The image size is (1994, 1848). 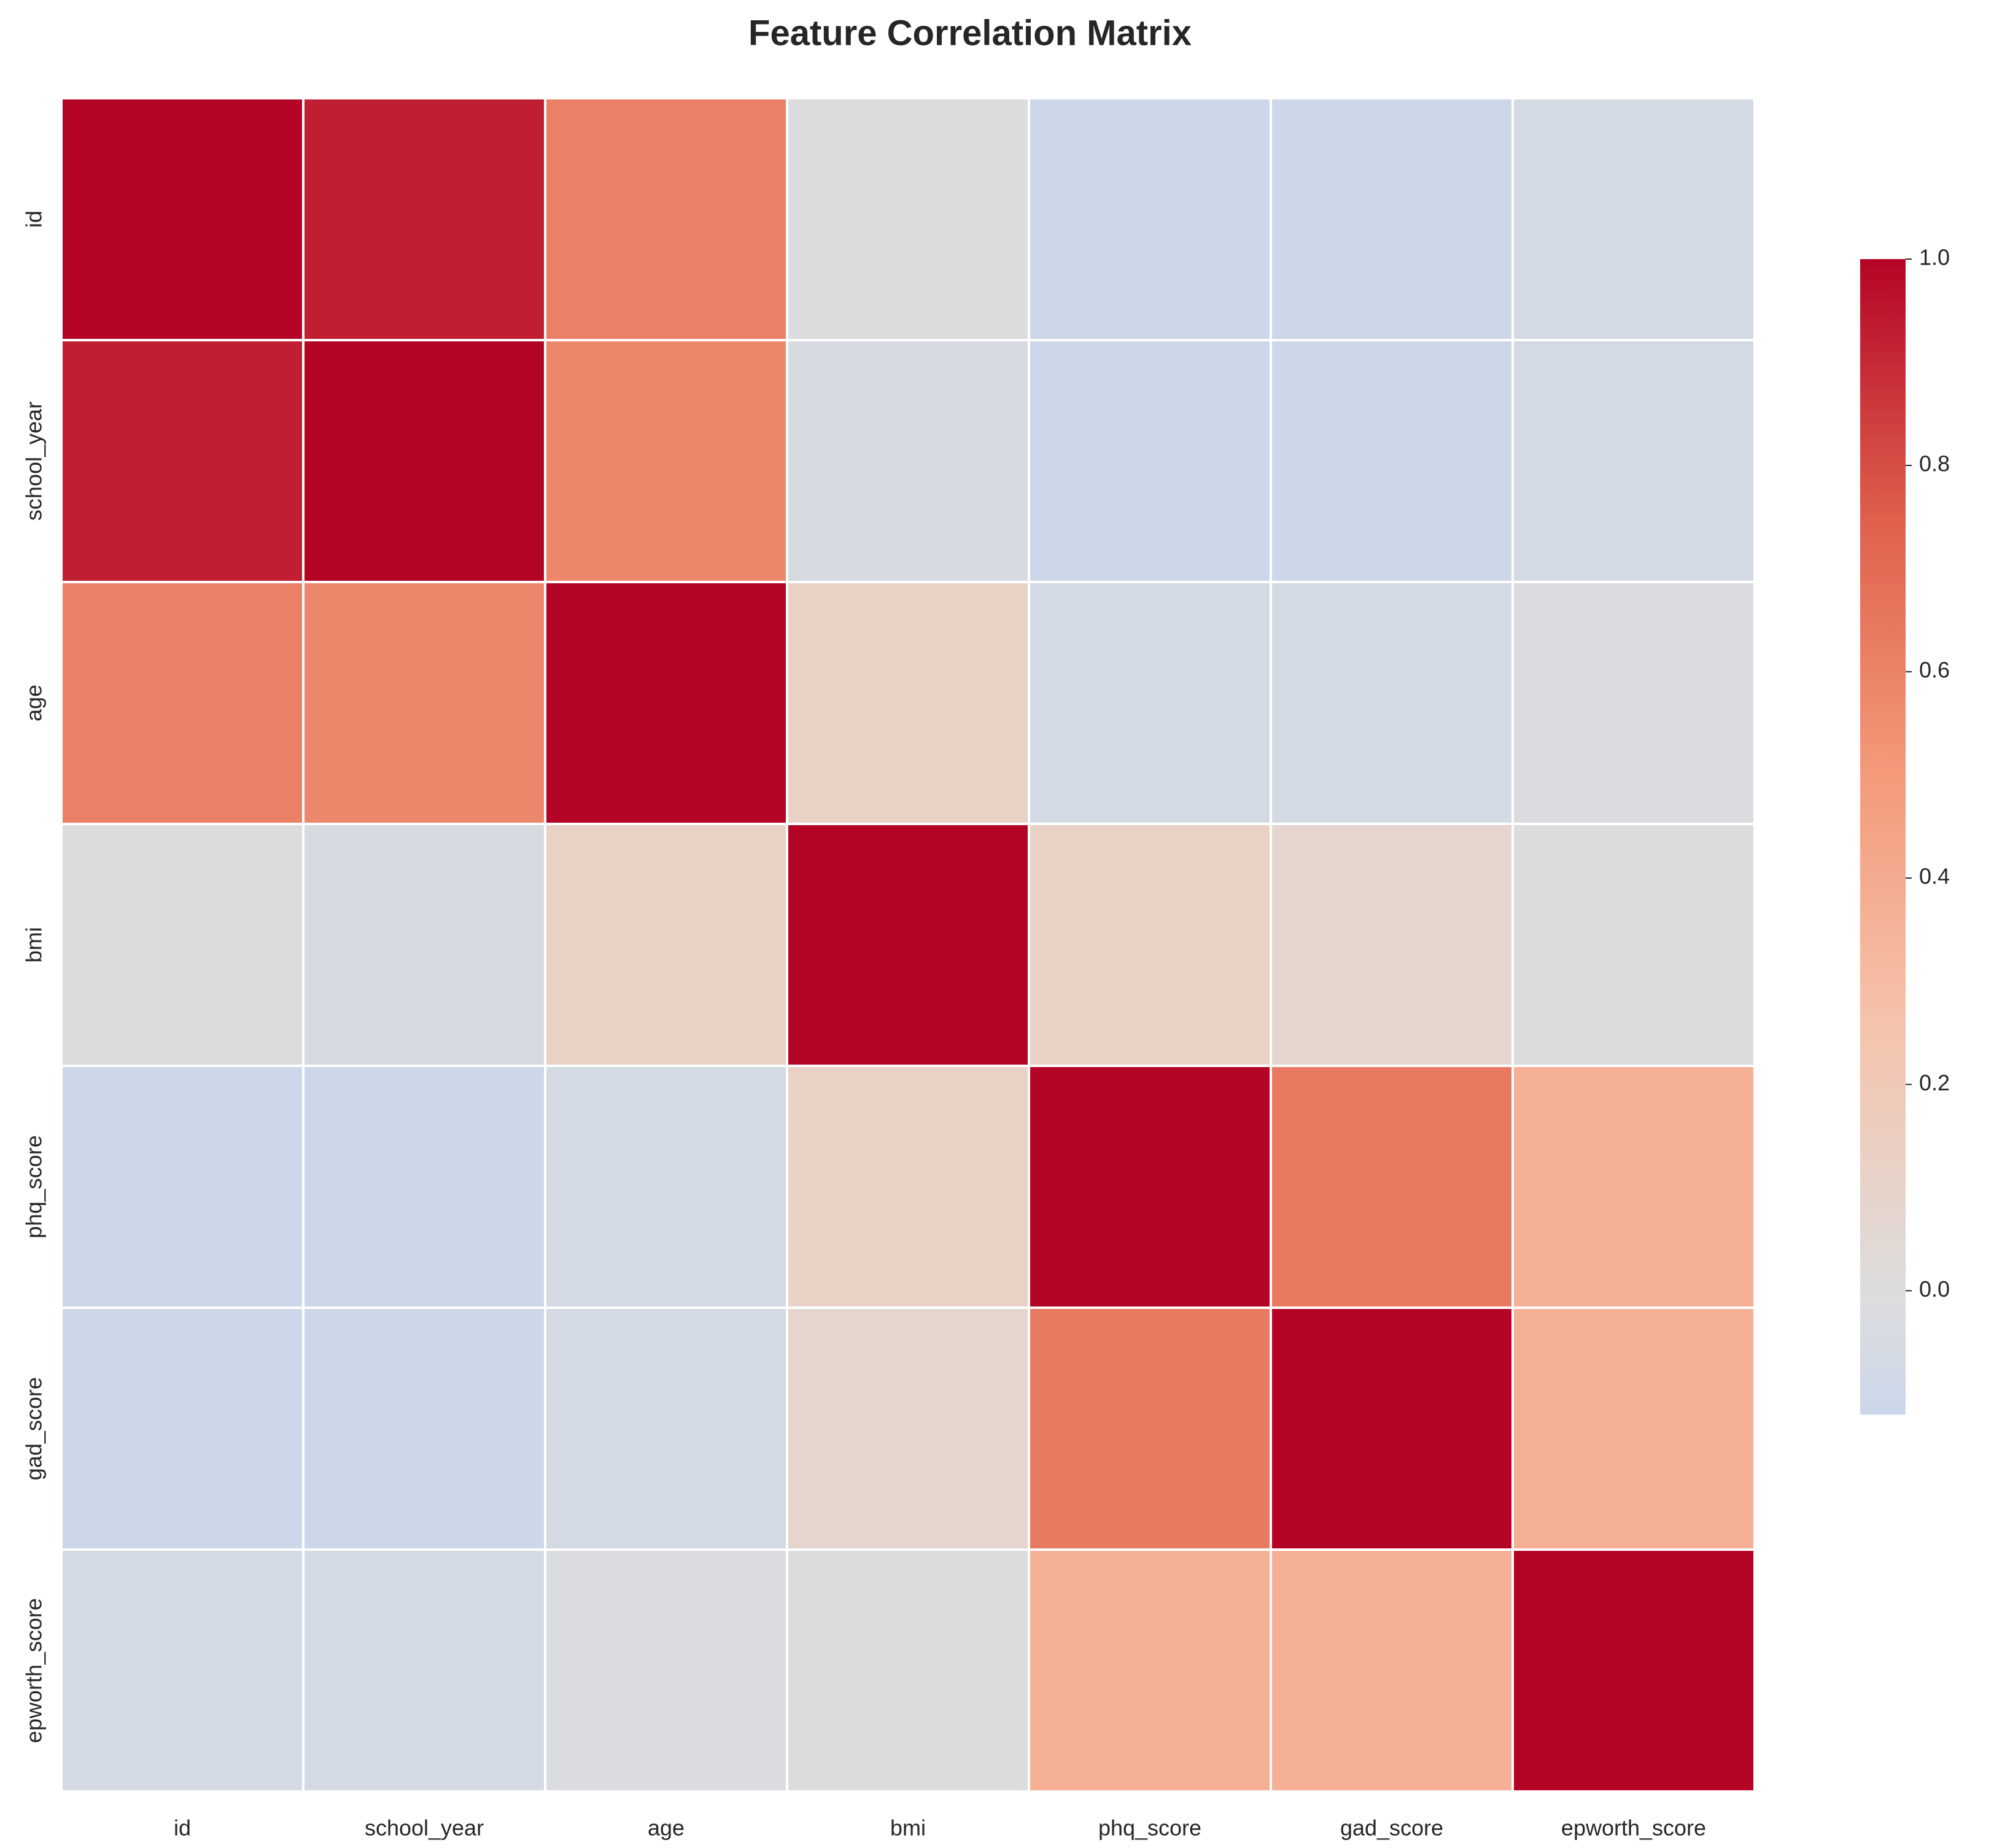 I want to click on heatmap-cell-epworth_score-id, so click(x=182, y=1671).